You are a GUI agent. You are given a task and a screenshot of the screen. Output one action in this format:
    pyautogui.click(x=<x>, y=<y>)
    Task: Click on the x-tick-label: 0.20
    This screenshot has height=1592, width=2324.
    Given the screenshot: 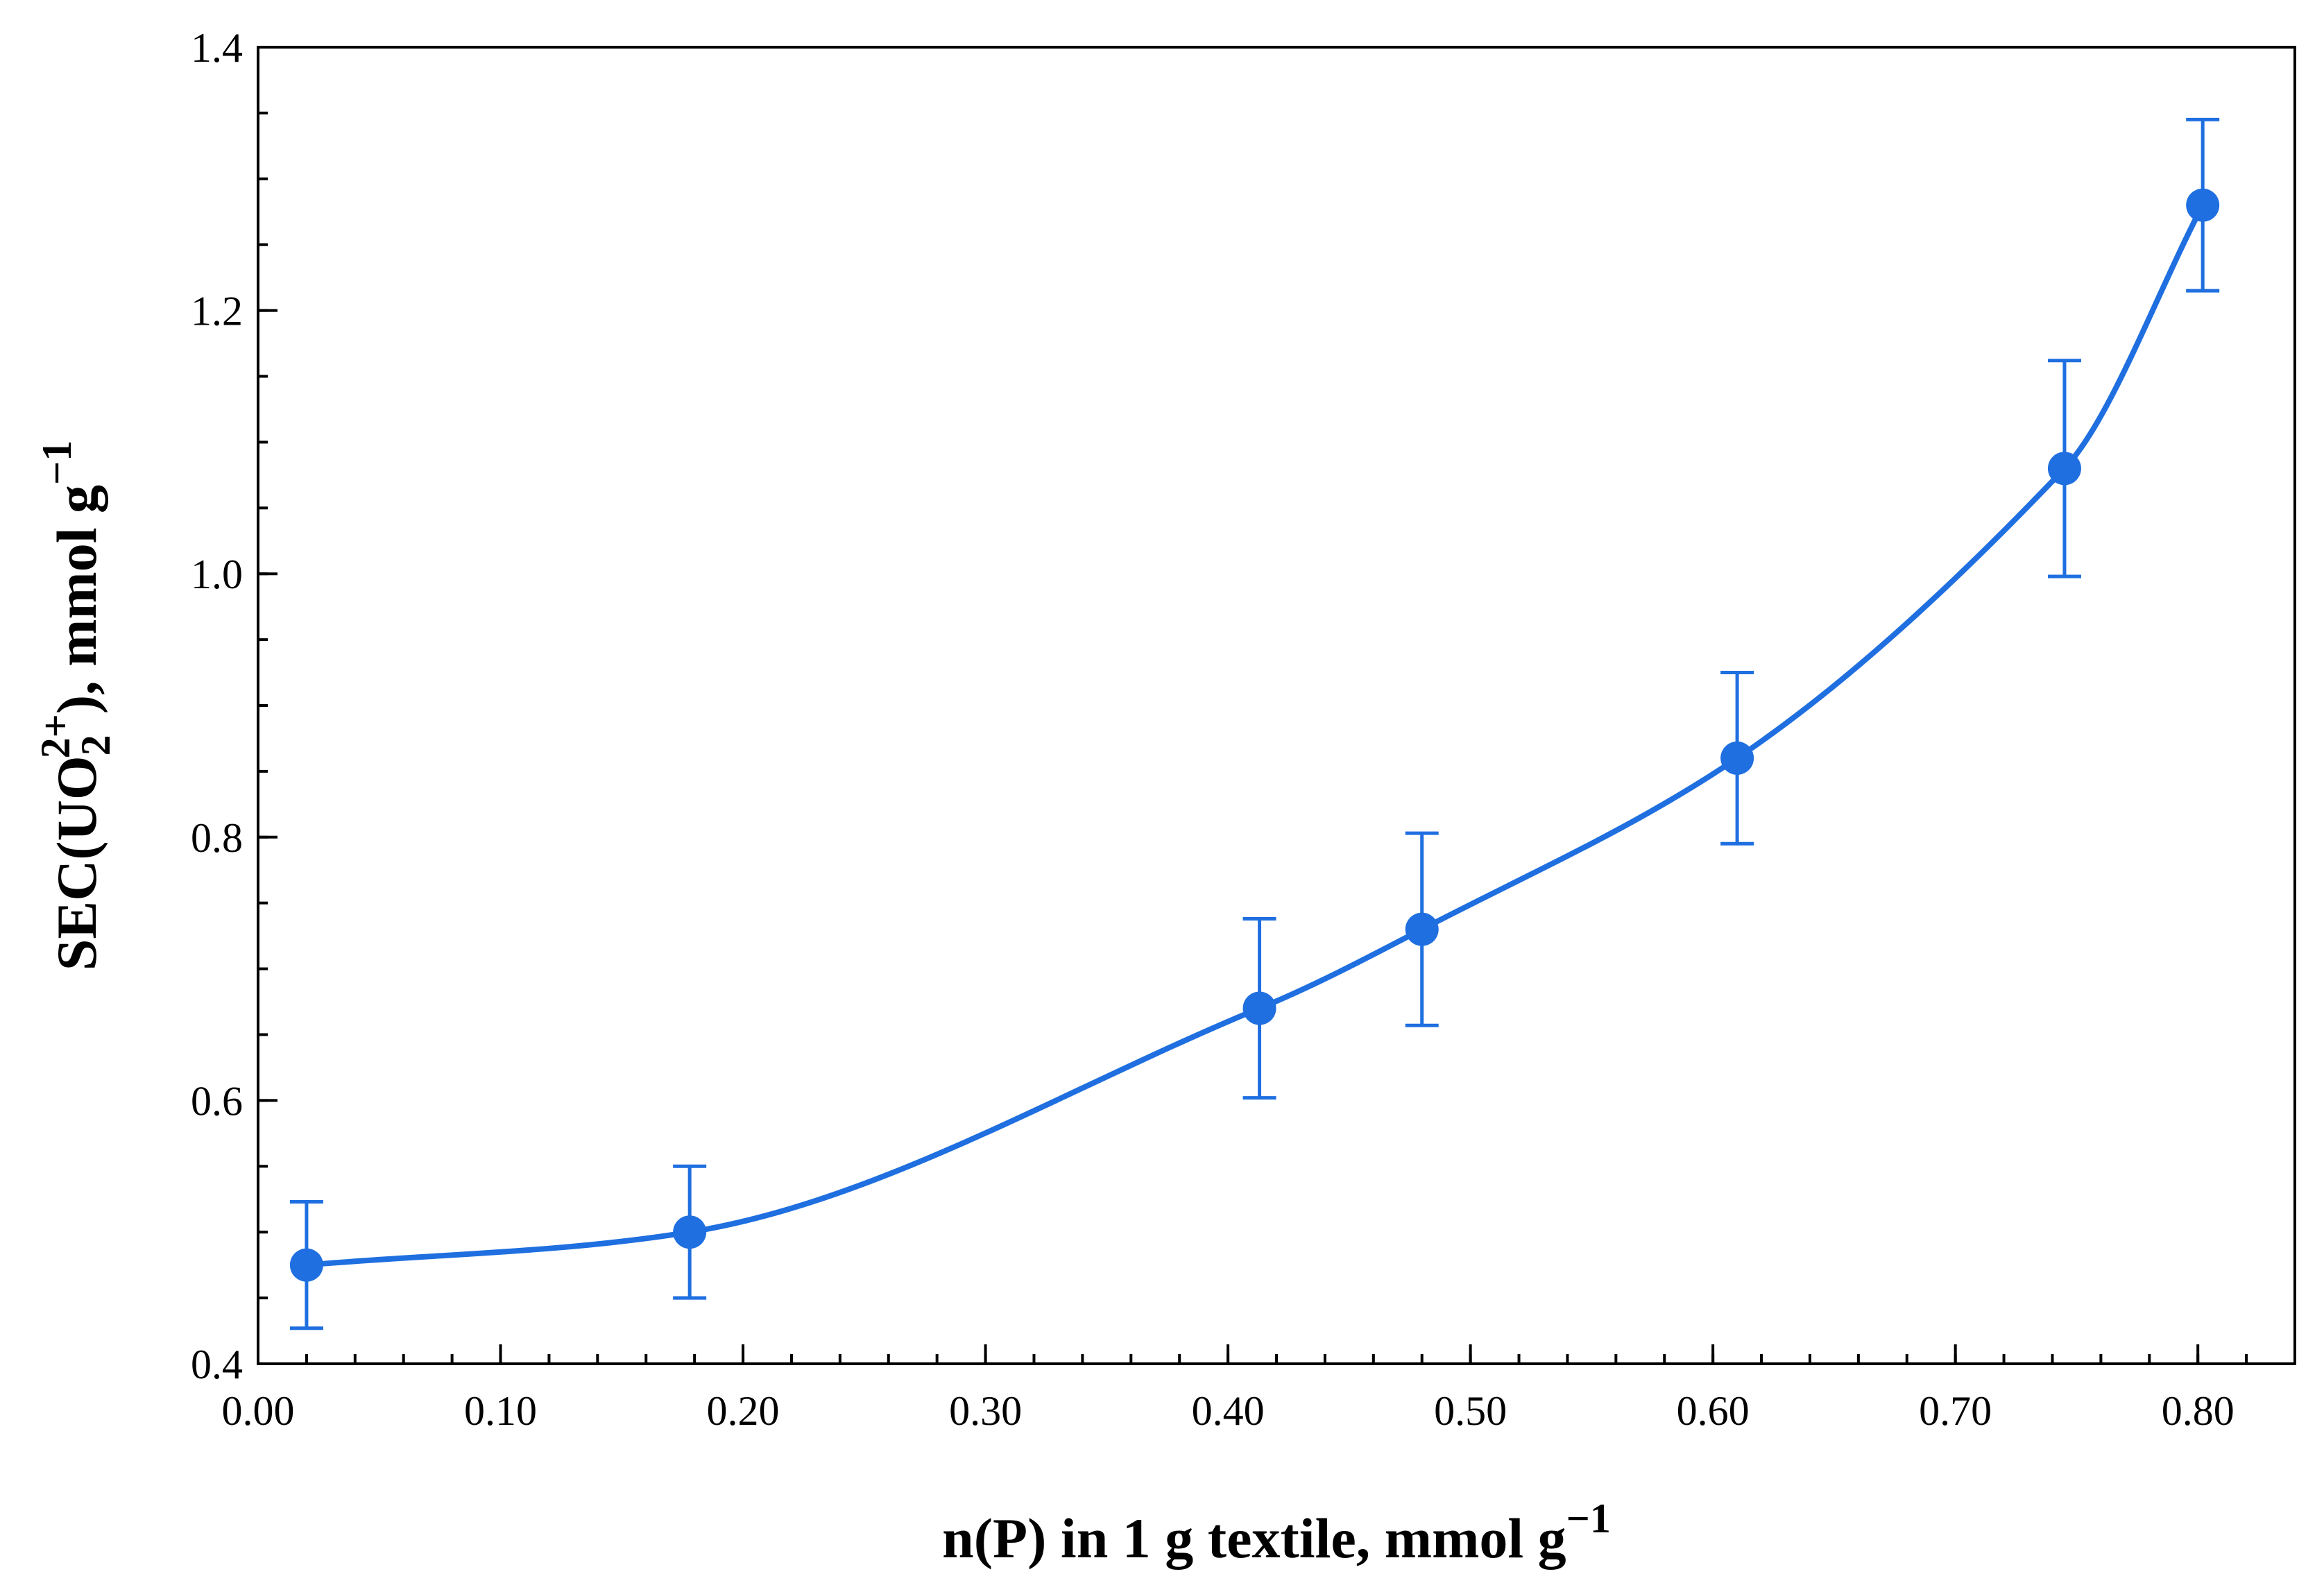 What is the action you would take?
    pyautogui.click(x=743, y=1411)
    